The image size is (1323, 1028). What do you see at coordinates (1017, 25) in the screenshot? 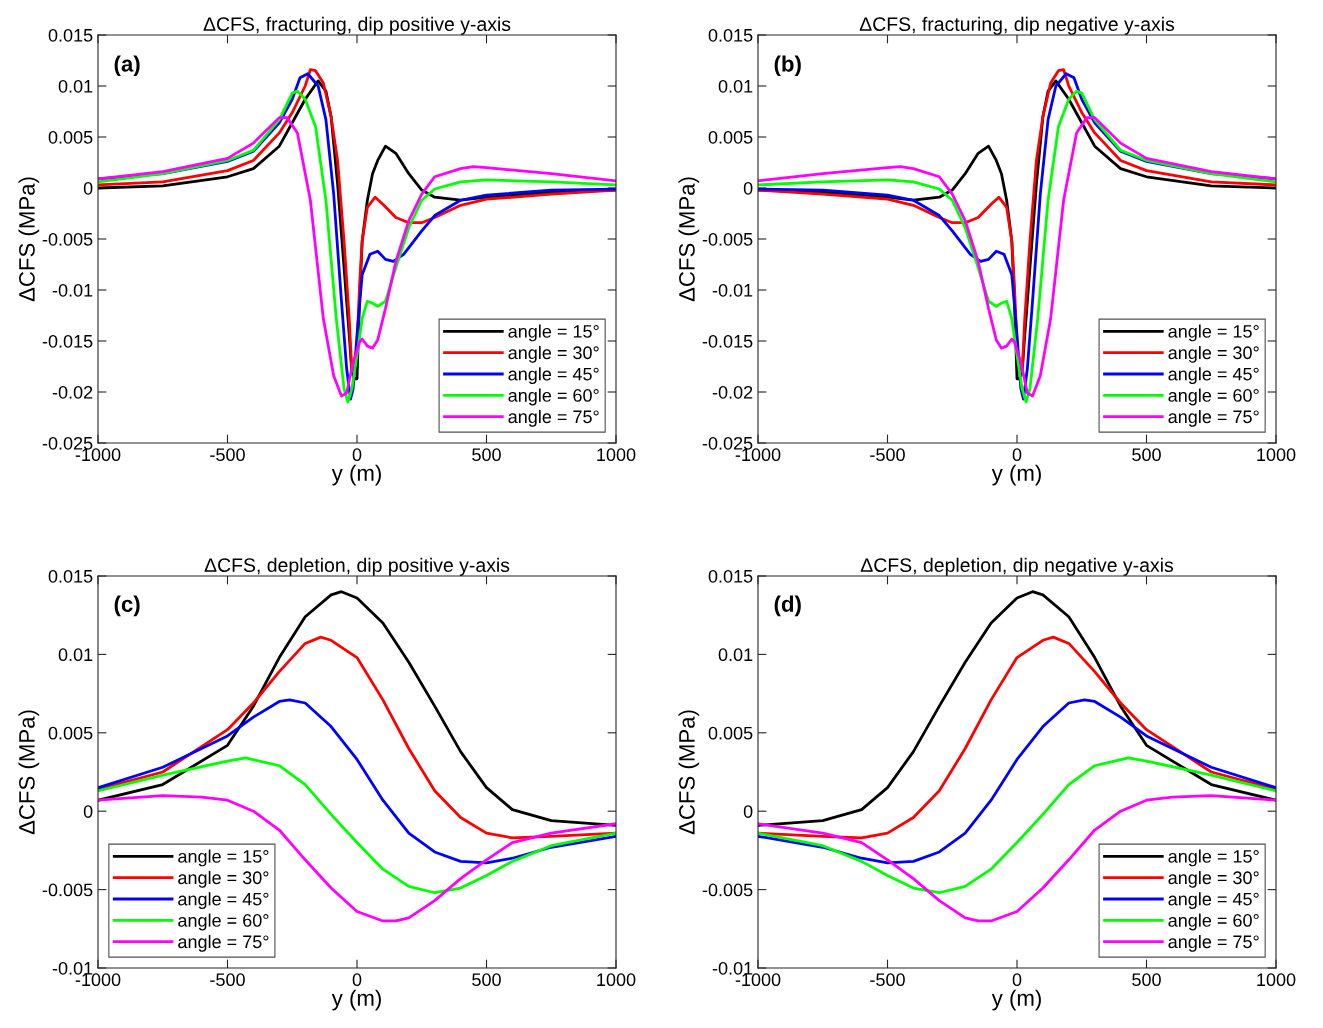
I see `chart-title: ΔCFS, fracturing, dip negative y-axis` at bounding box center [1017, 25].